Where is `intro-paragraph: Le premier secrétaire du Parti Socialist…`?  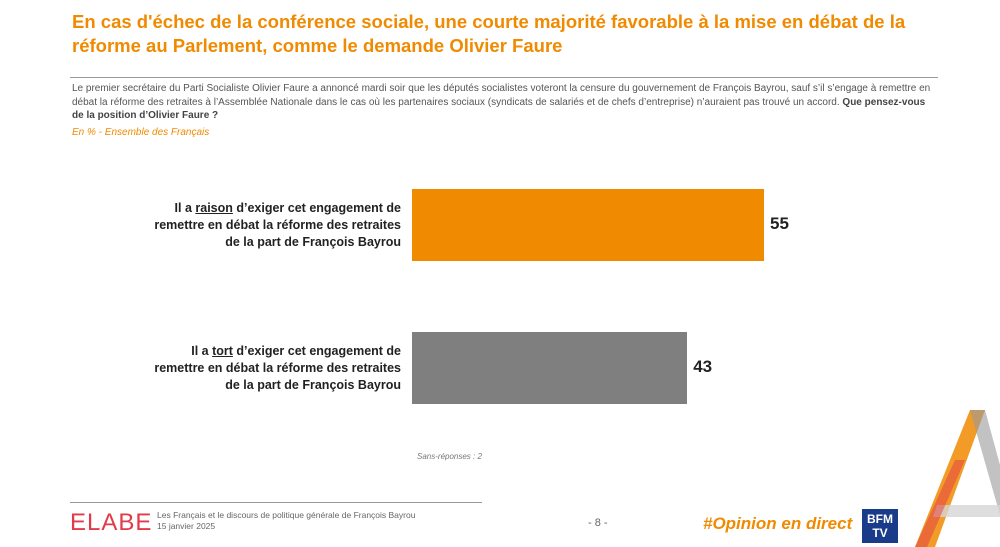 intro-paragraph: Le premier secrétaire du Parti Socialist… is located at coordinates (501, 95).